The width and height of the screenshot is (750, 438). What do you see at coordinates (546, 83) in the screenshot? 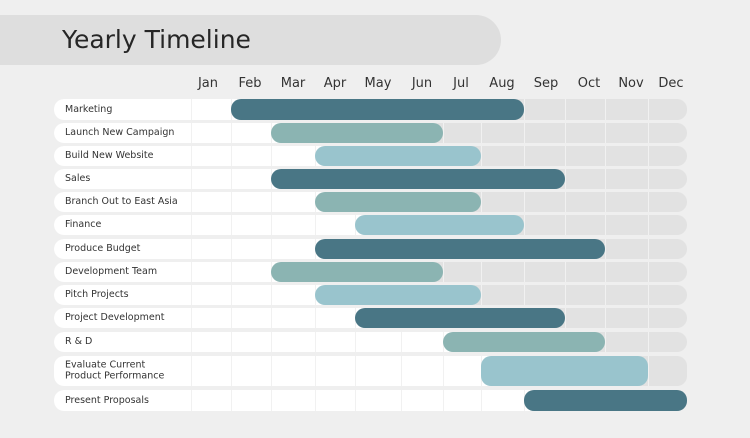
I see `month-label-sep: Sep` at bounding box center [546, 83].